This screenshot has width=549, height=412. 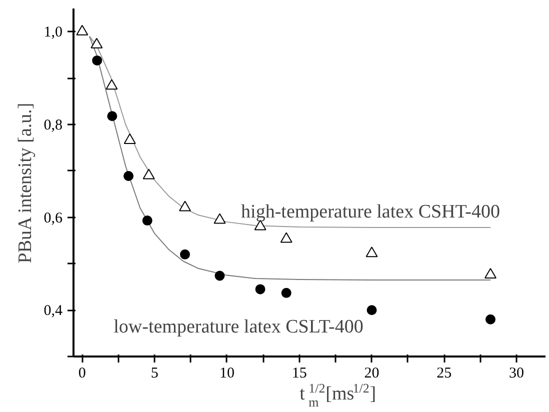 I want to click on y-tick-label: 0,8, so click(x=53, y=126).